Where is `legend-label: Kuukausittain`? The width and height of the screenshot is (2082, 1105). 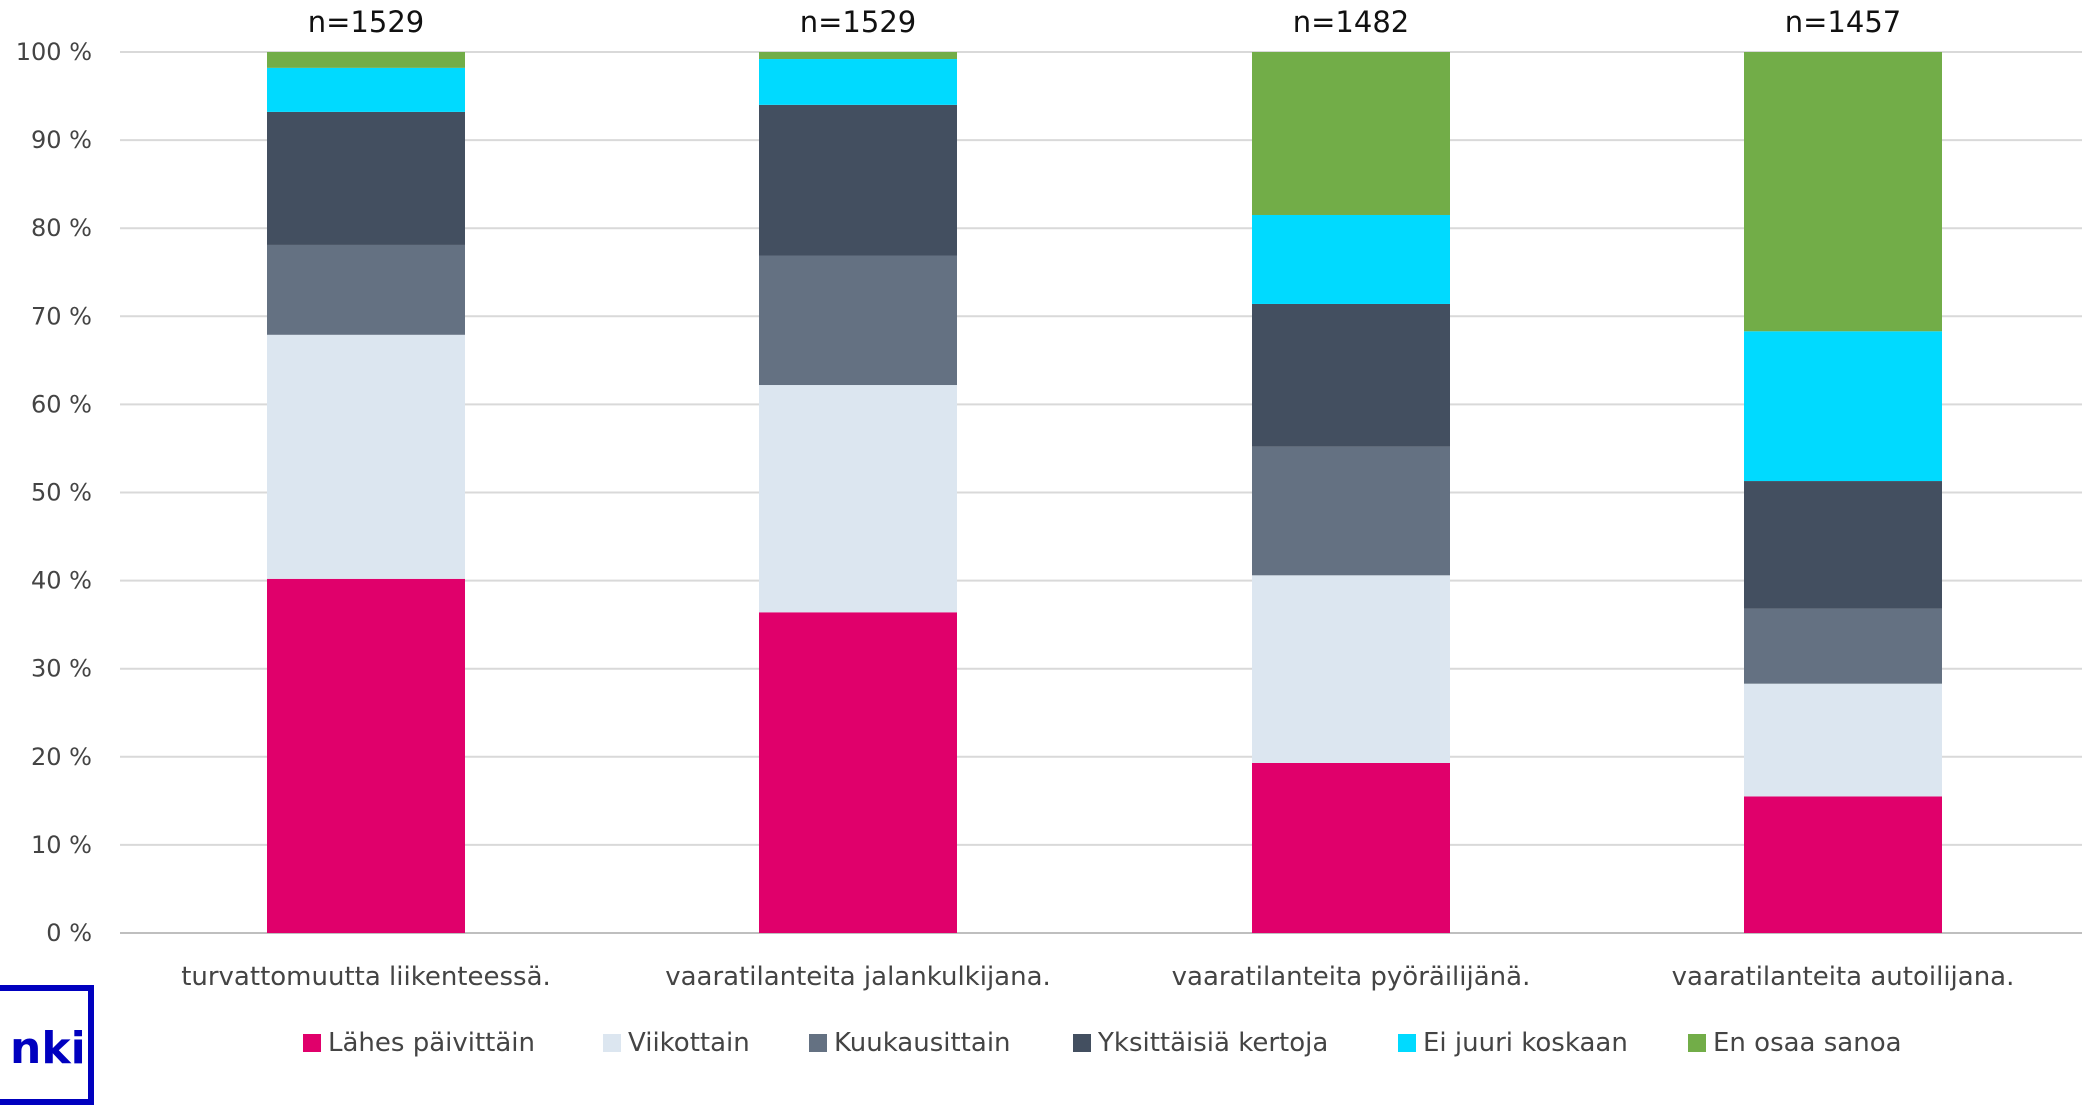
legend-label: Kuukausittain is located at coordinates (922, 1043).